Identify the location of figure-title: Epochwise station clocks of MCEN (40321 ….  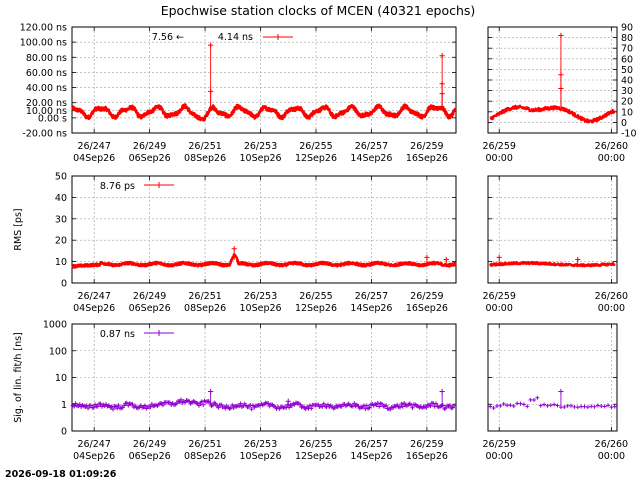
(318, 10).